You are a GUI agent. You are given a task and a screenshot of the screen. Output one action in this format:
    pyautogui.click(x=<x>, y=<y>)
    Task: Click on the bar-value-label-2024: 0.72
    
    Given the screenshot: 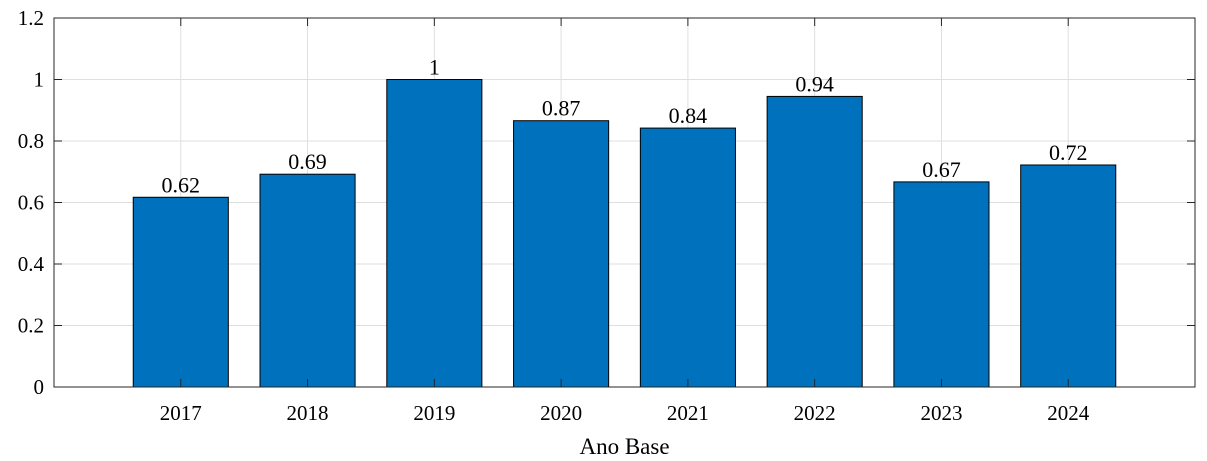 What is the action you would take?
    pyautogui.click(x=1068, y=152)
    